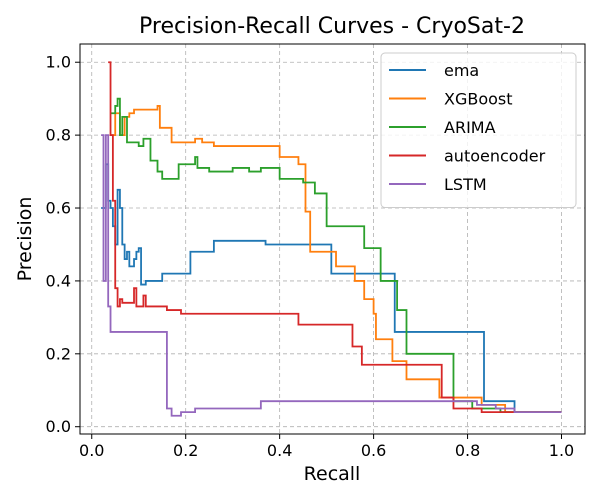 The image size is (600, 500). Describe the element at coordinates (495, 156) in the screenshot. I see `legend-label: autoencoder` at that location.